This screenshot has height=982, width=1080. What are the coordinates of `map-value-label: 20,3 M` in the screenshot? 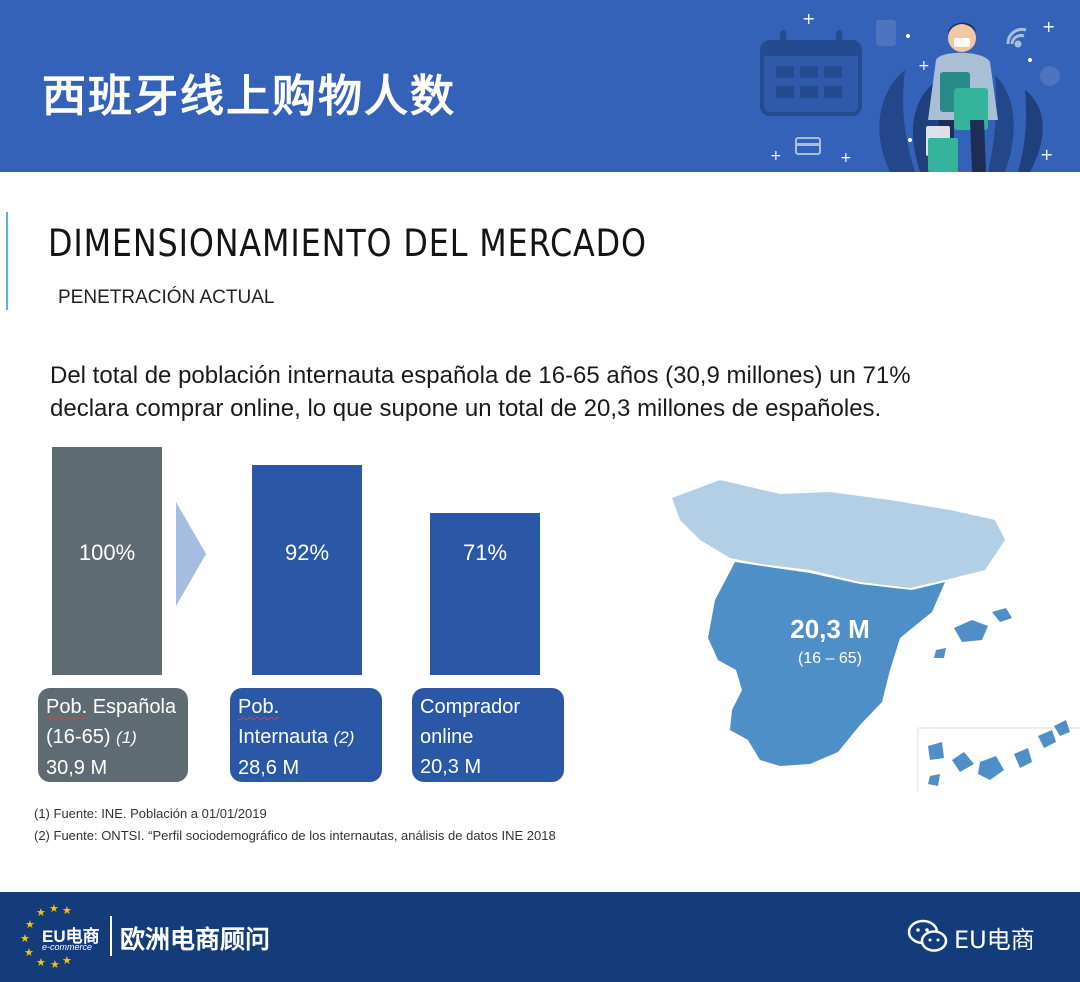 It's located at (830, 629).